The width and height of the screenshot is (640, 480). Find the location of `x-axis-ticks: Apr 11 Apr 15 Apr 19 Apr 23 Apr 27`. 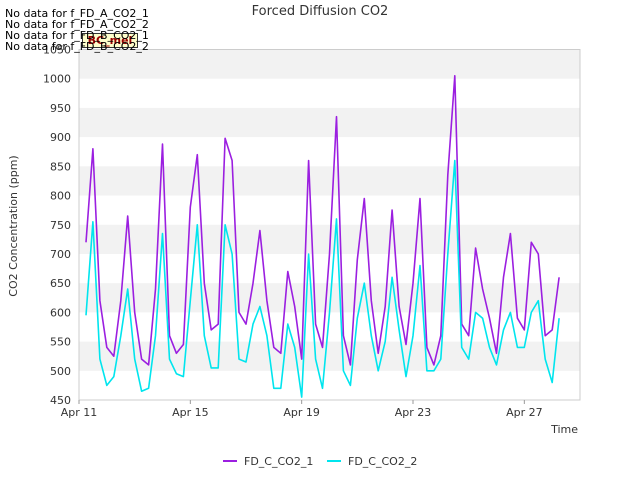

x-axis-ticks: Apr 11 Apr 15 Apr 19 Apr 23 Apr 27 is located at coordinates (302, 409).